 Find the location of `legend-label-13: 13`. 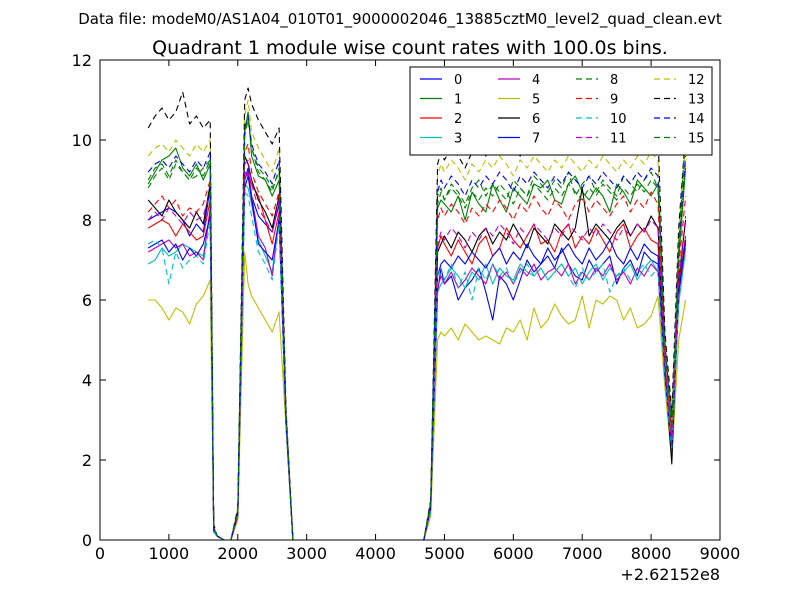

legend-label-13: 13 is located at coordinates (696, 100).